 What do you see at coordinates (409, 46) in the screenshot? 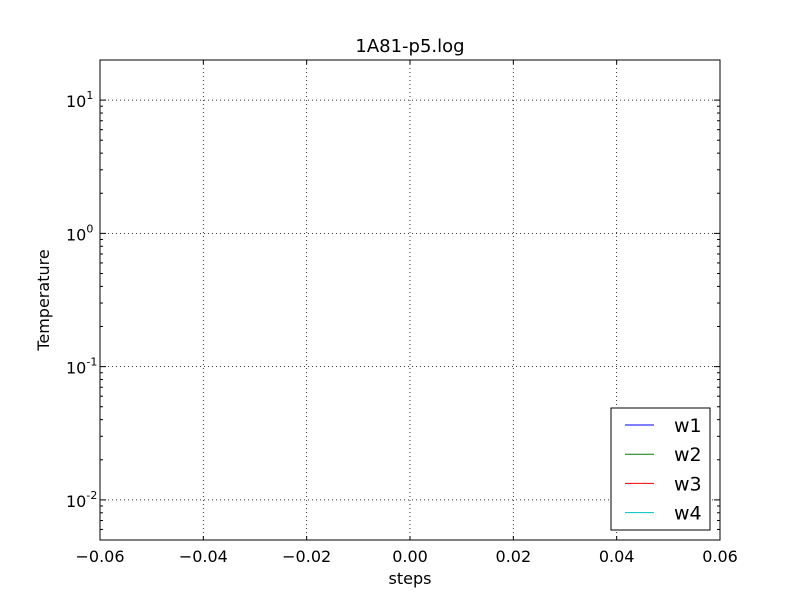
I see `chart-title: 1A81-p5.log` at bounding box center [409, 46].